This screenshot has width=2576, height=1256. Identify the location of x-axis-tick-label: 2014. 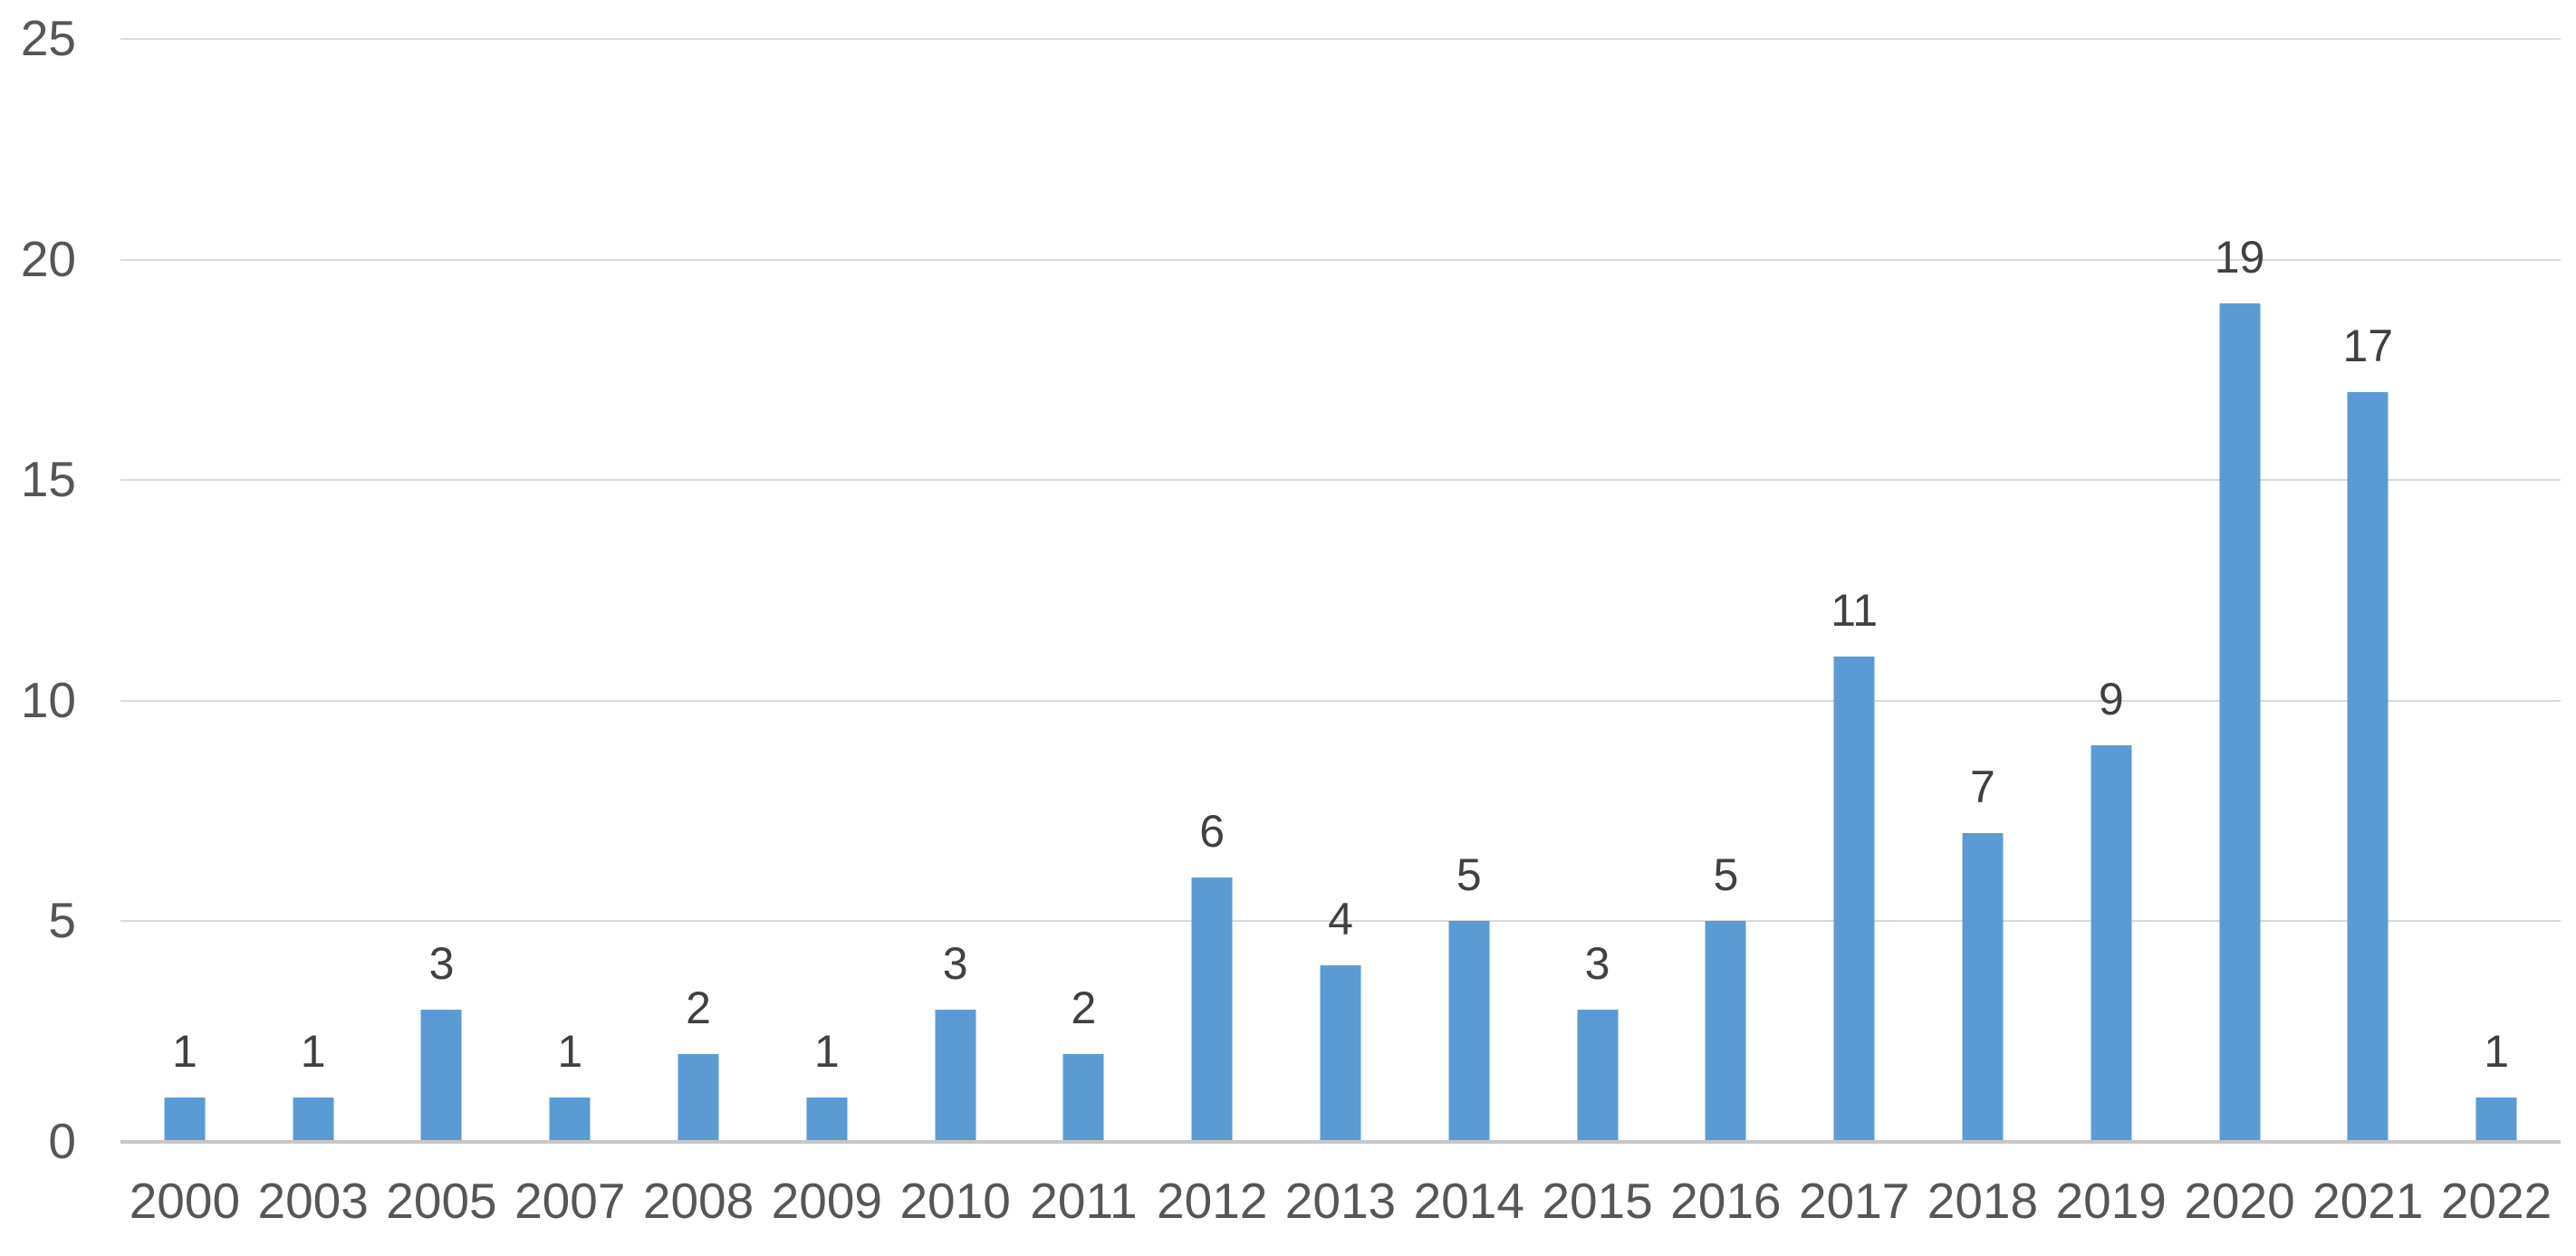
(1468, 1201).